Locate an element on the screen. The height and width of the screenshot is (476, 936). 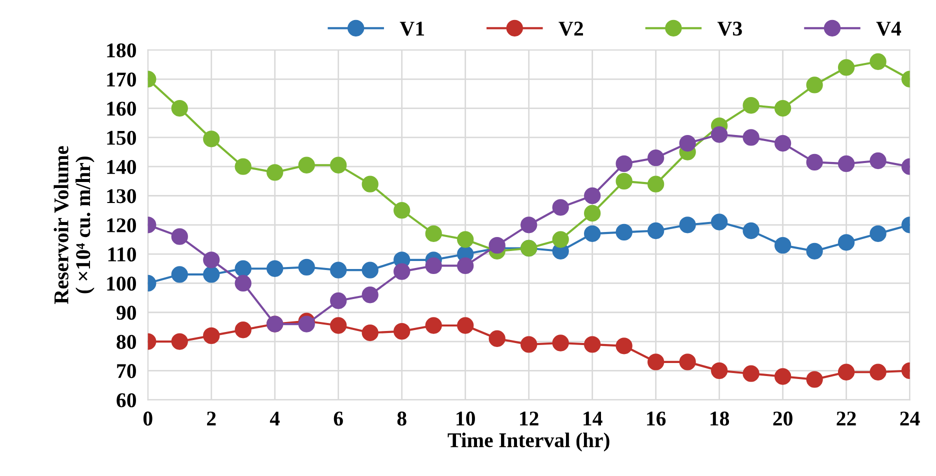
x-tick-label: 24 is located at coordinates (910, 419).